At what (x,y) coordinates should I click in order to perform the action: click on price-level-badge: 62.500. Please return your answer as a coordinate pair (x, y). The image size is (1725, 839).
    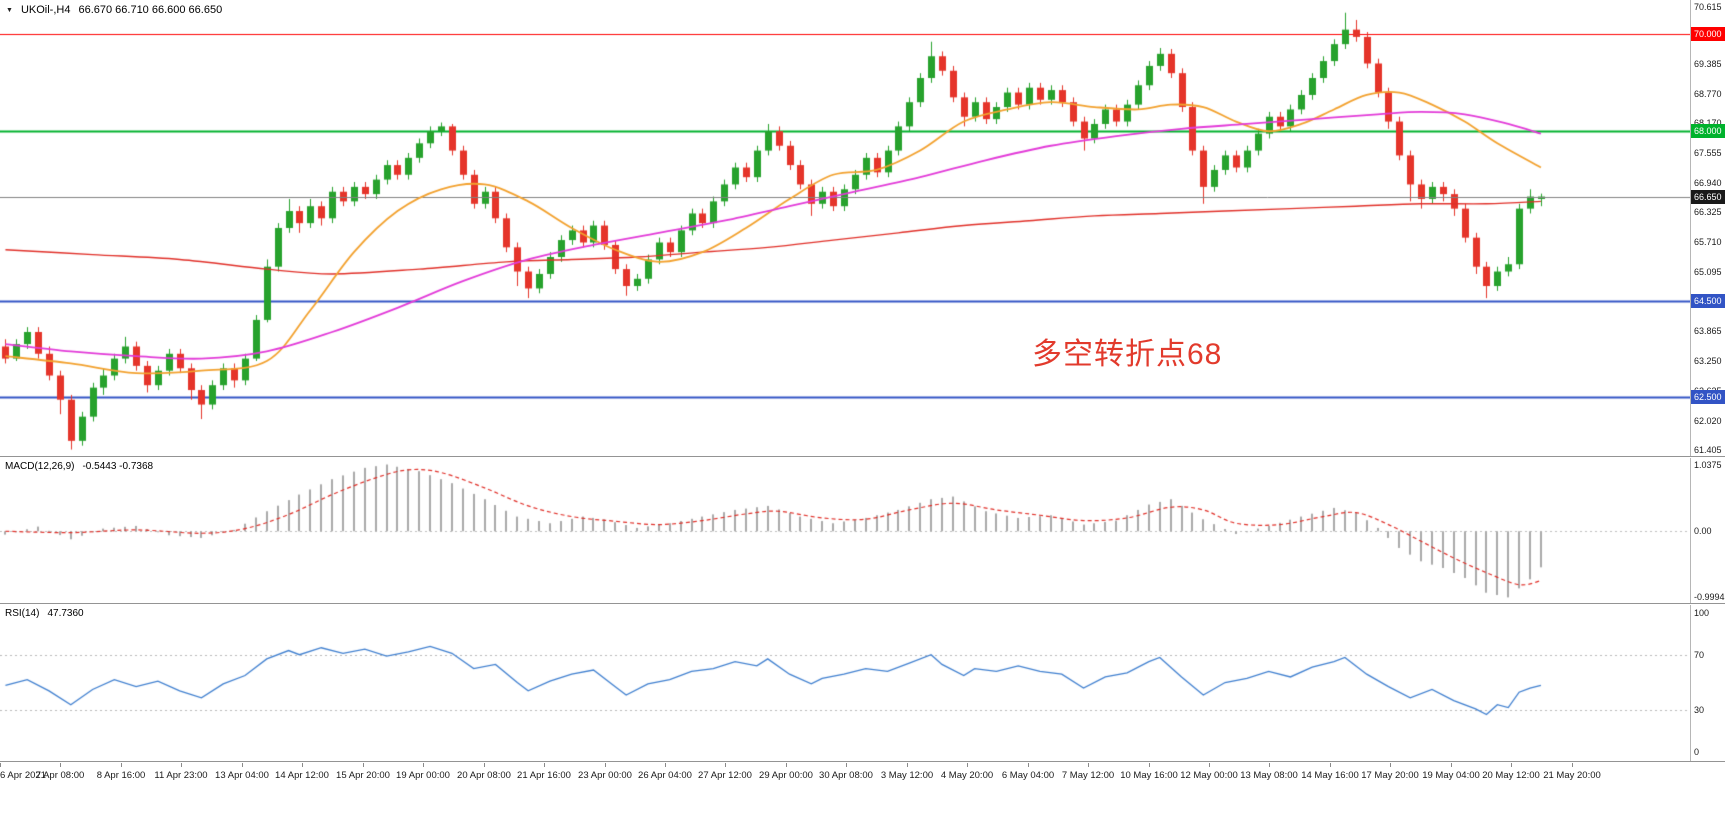
    Looking at the image, I should click on (1708, 397).